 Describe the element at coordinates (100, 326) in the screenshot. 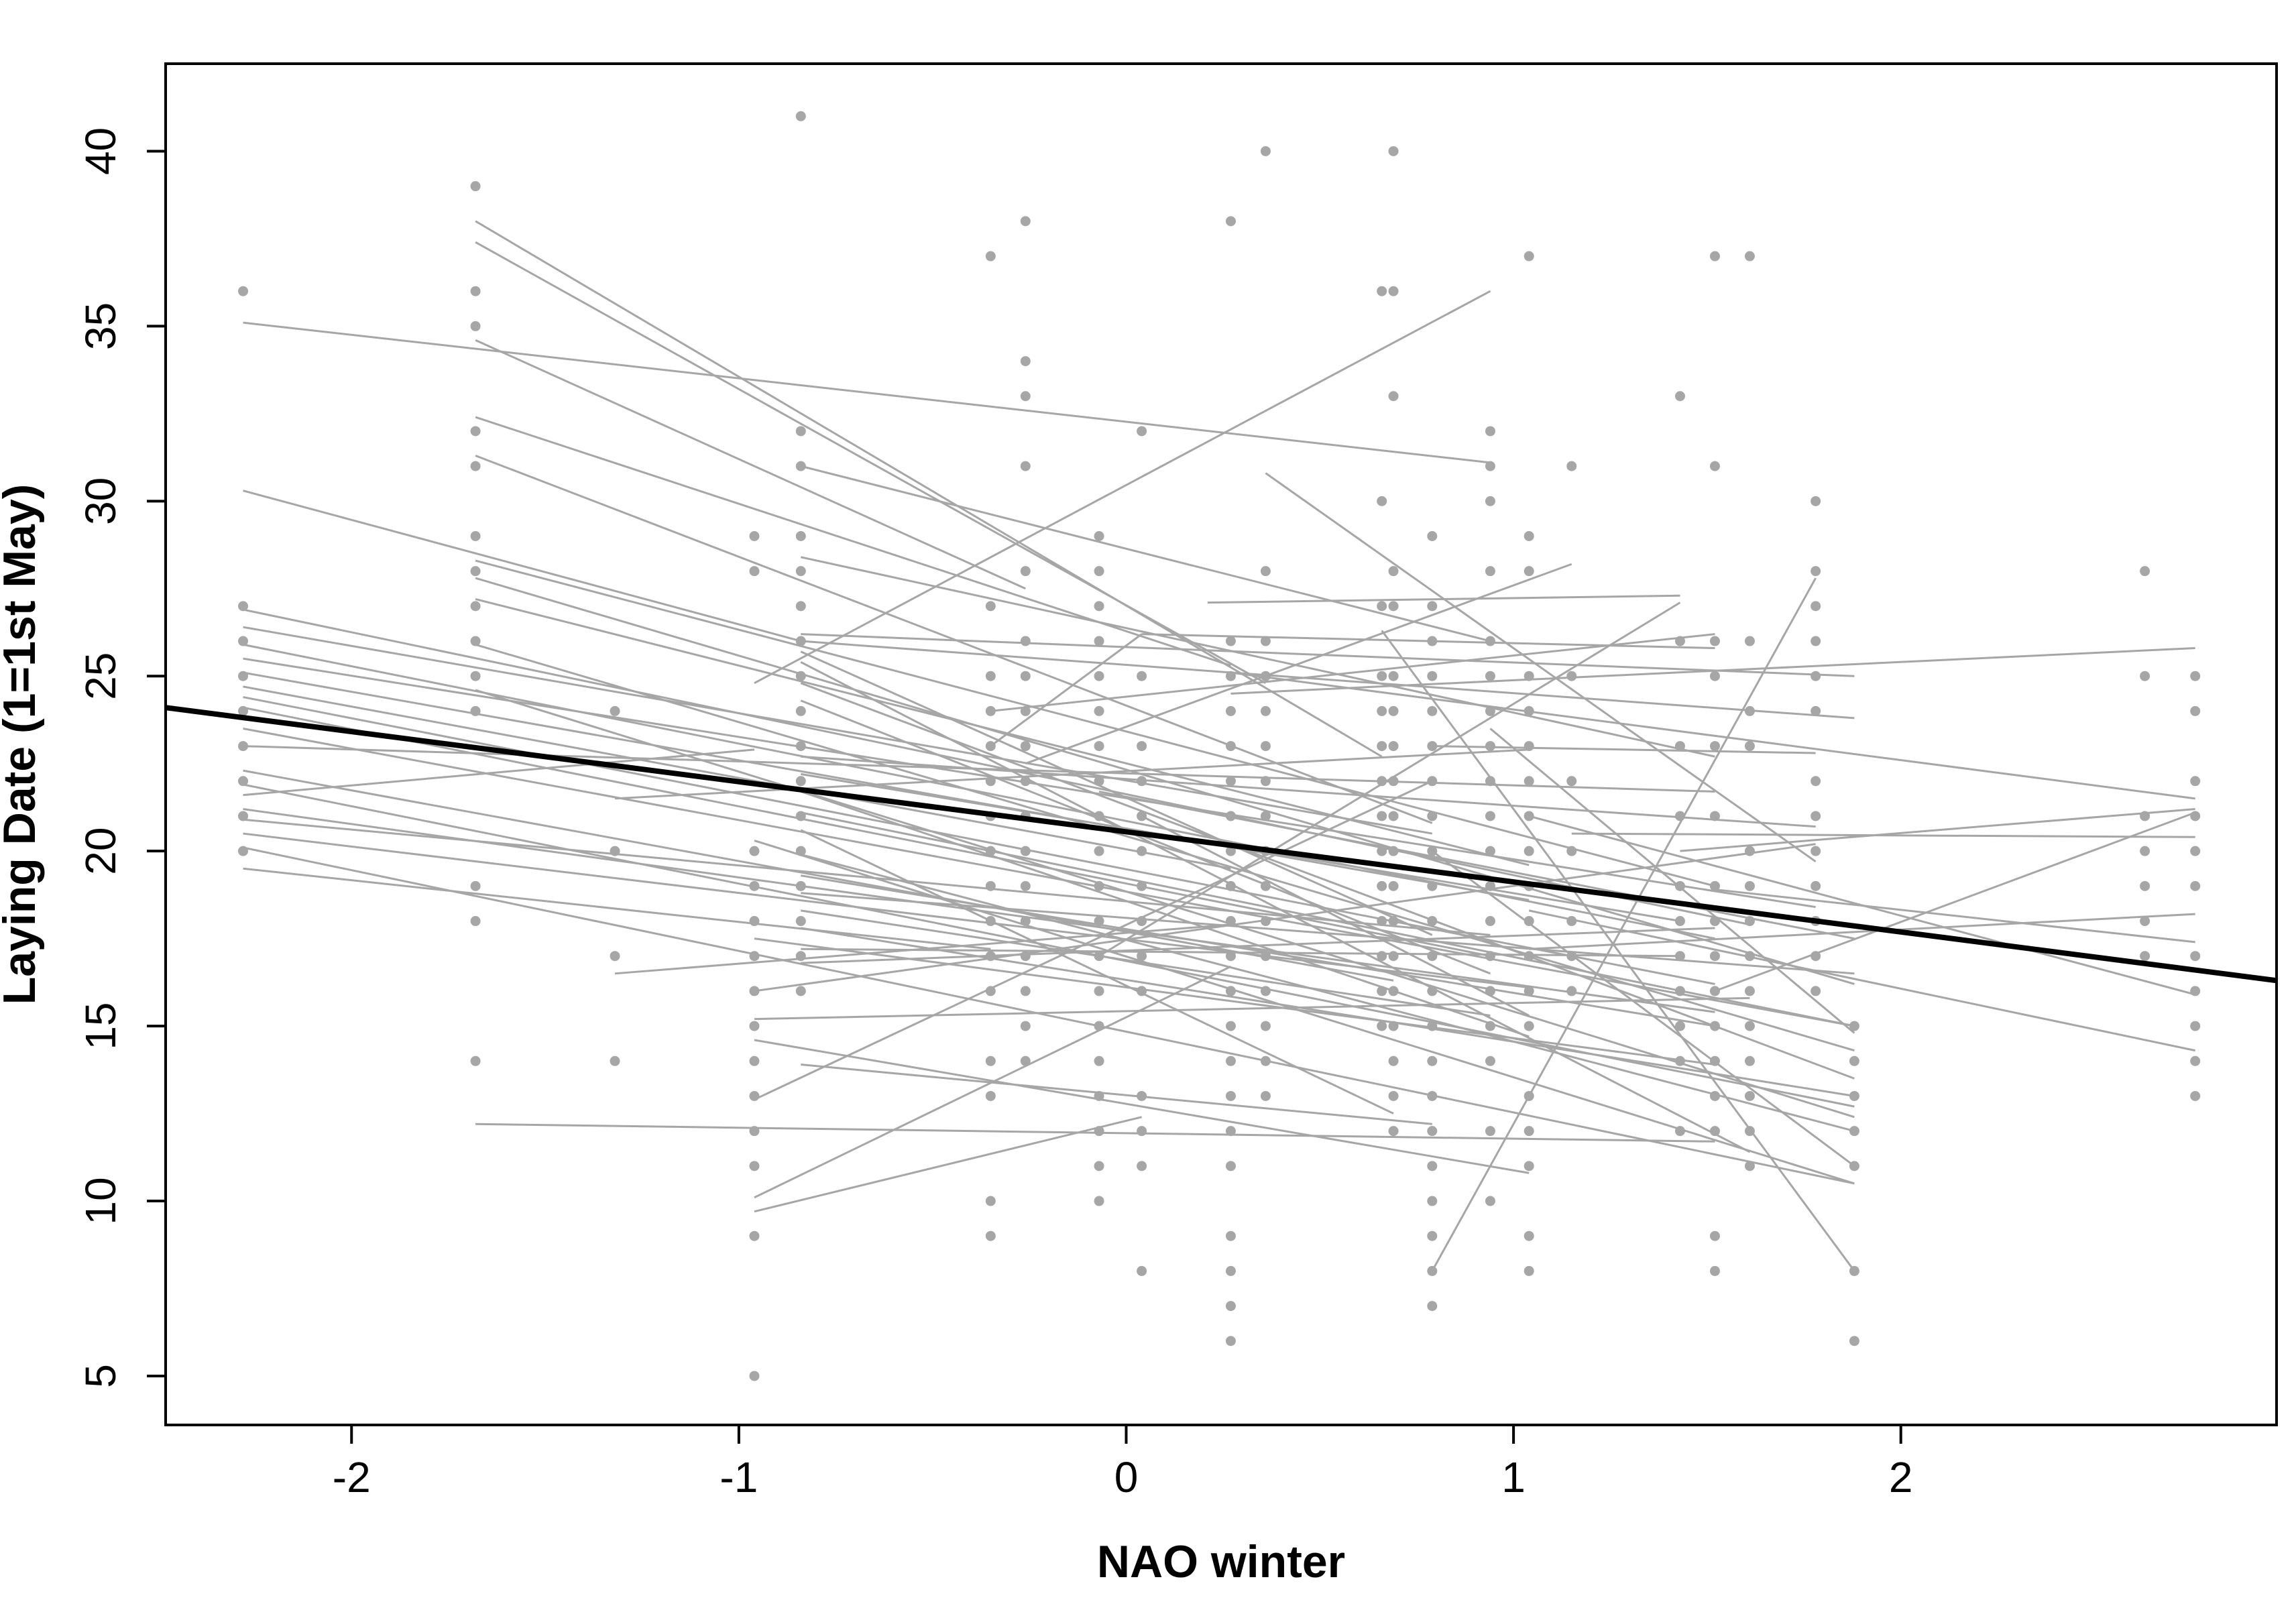

I see `y-tick-label: 35` at that location.